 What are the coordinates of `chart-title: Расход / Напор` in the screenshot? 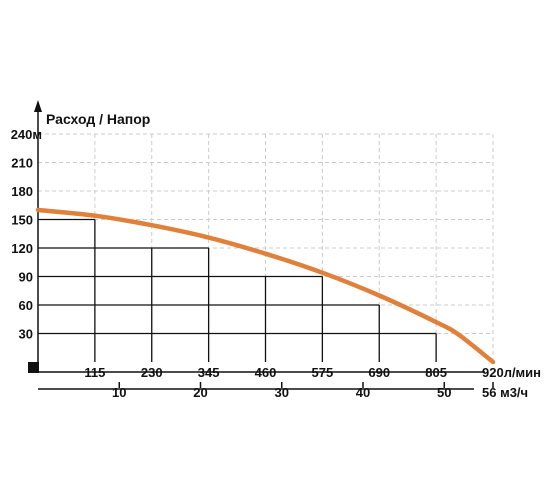 It's located at (98, 119).